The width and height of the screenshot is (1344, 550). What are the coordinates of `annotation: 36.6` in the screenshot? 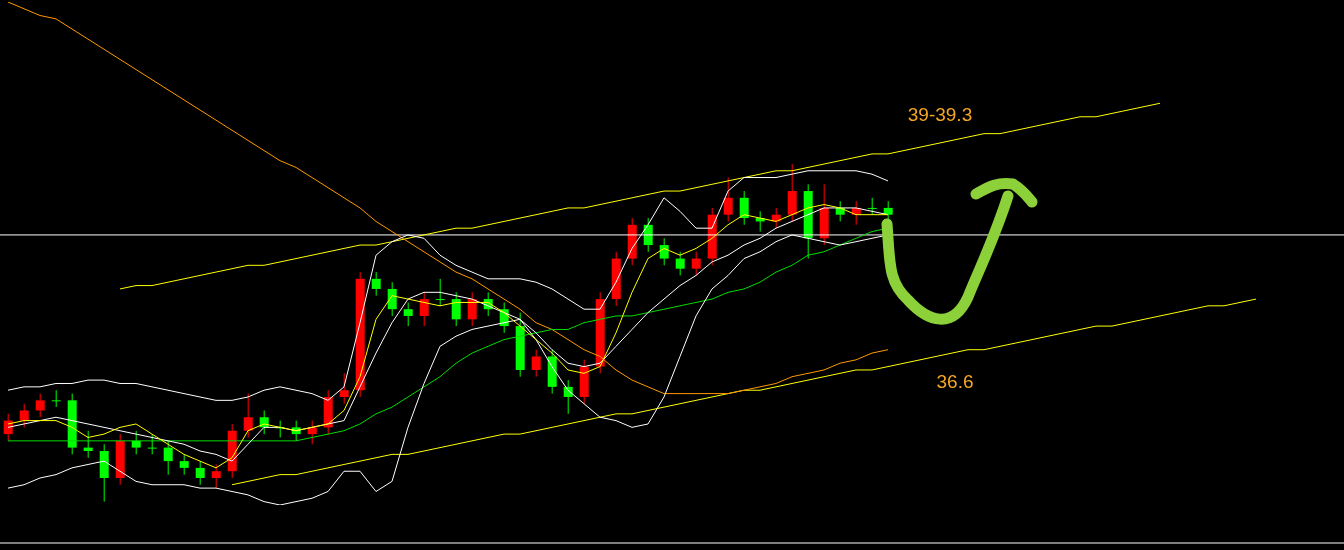 It's located at (955, 382).